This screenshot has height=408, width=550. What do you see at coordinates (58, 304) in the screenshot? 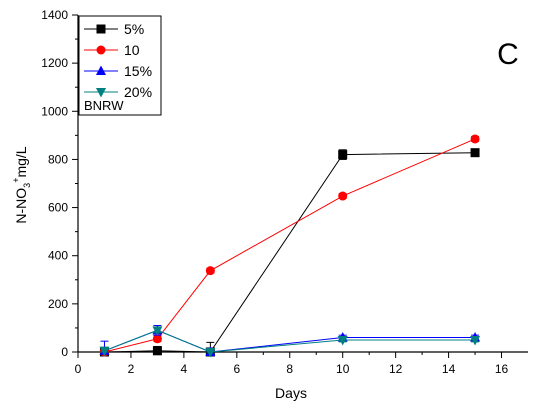
I see `y-tick-label: 200` at bounding box center [58, 304].